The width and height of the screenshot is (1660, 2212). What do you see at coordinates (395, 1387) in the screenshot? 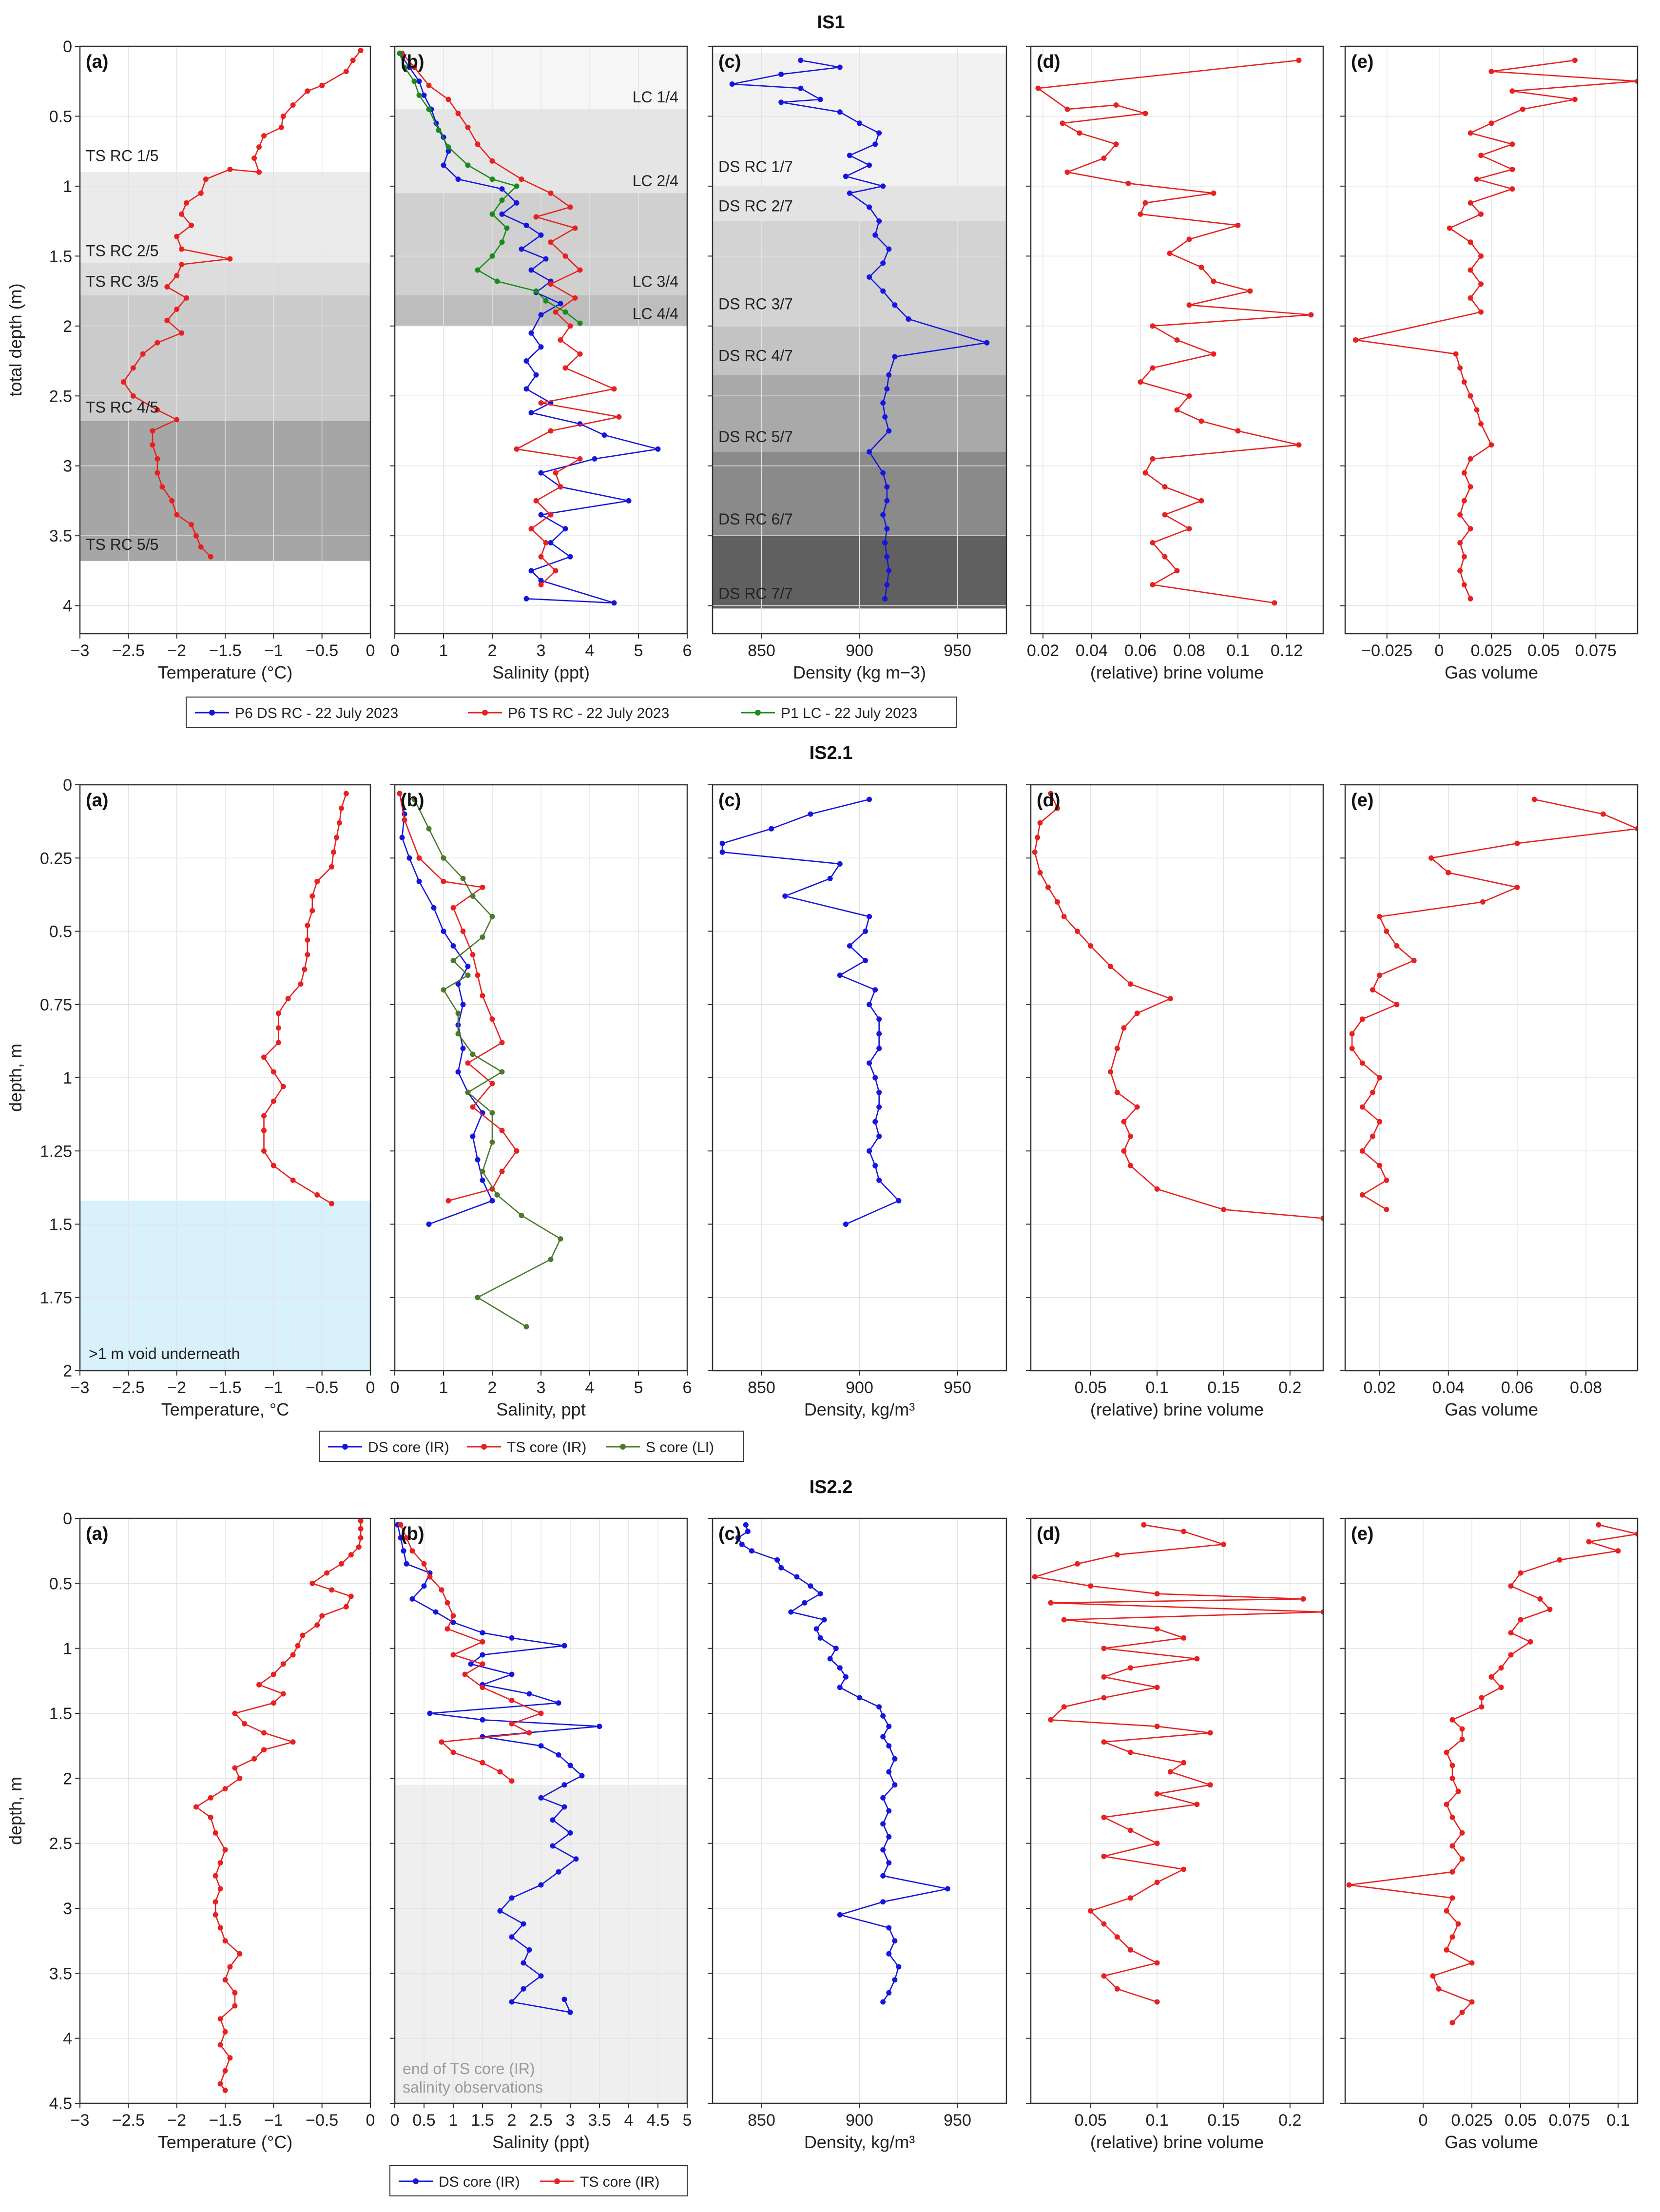
I see `x-tick-label: 0` at bounding box center [395, 1387].